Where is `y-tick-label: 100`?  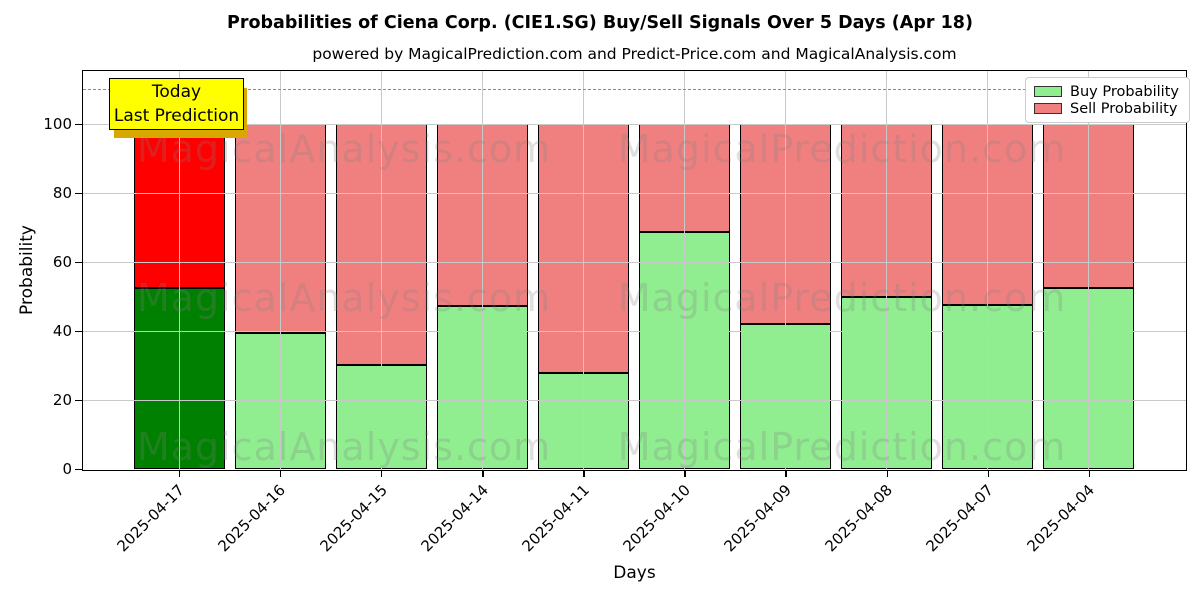
y-tick-label: 100 is located at coordinates (57, 123).